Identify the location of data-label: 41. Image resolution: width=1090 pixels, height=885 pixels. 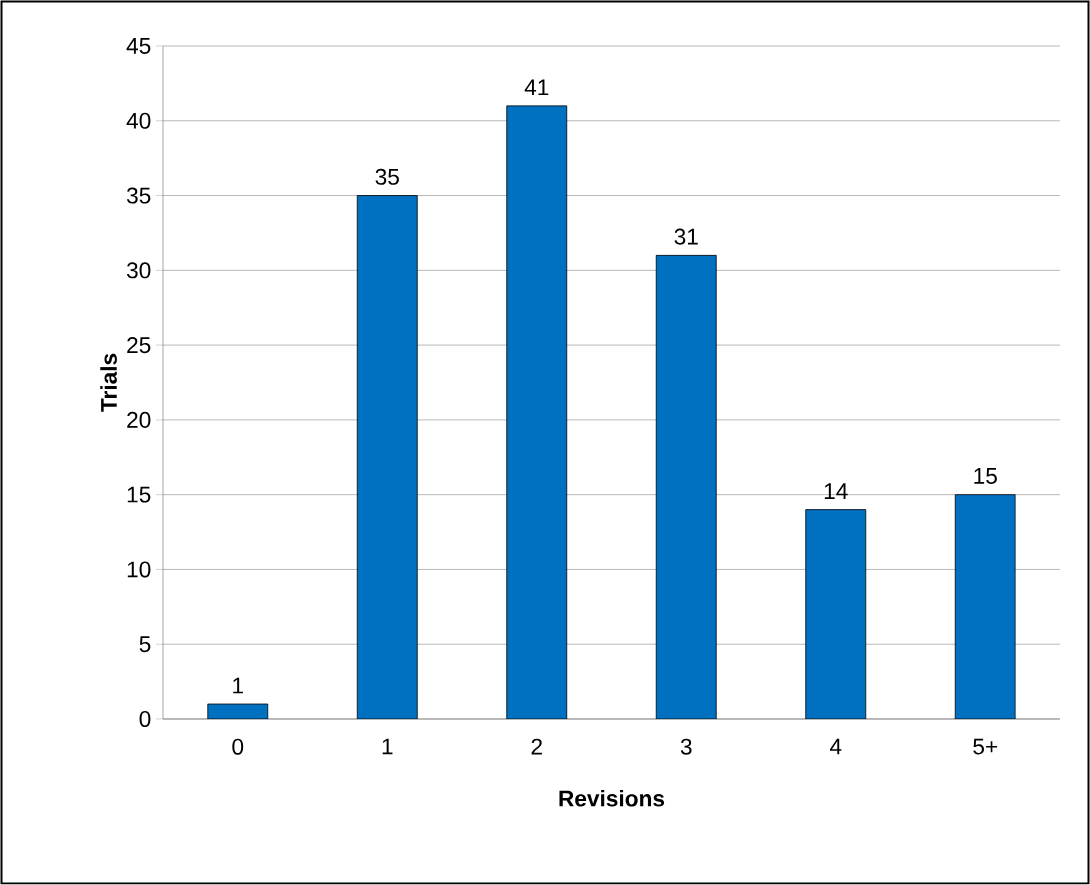
(536, 87).